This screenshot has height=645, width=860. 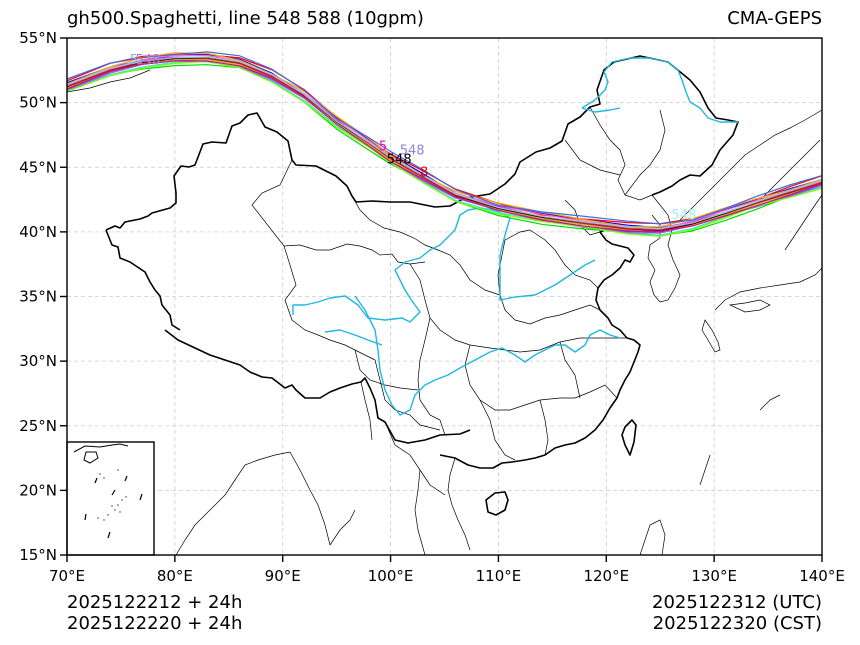 I want to click on lat-tick-label: 55°N, so click(x=38, y=38).